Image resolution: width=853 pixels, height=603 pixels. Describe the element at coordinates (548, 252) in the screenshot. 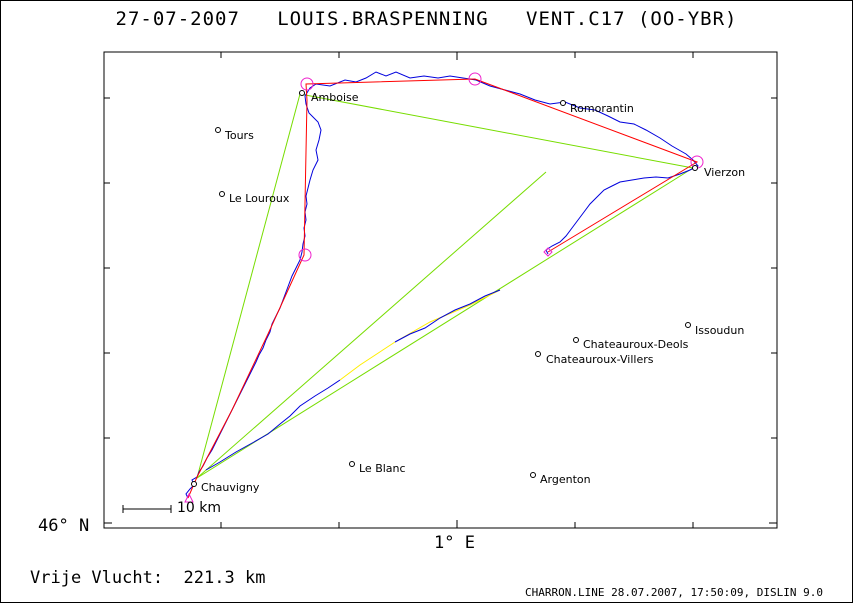

I see `finish-marker` at that location.